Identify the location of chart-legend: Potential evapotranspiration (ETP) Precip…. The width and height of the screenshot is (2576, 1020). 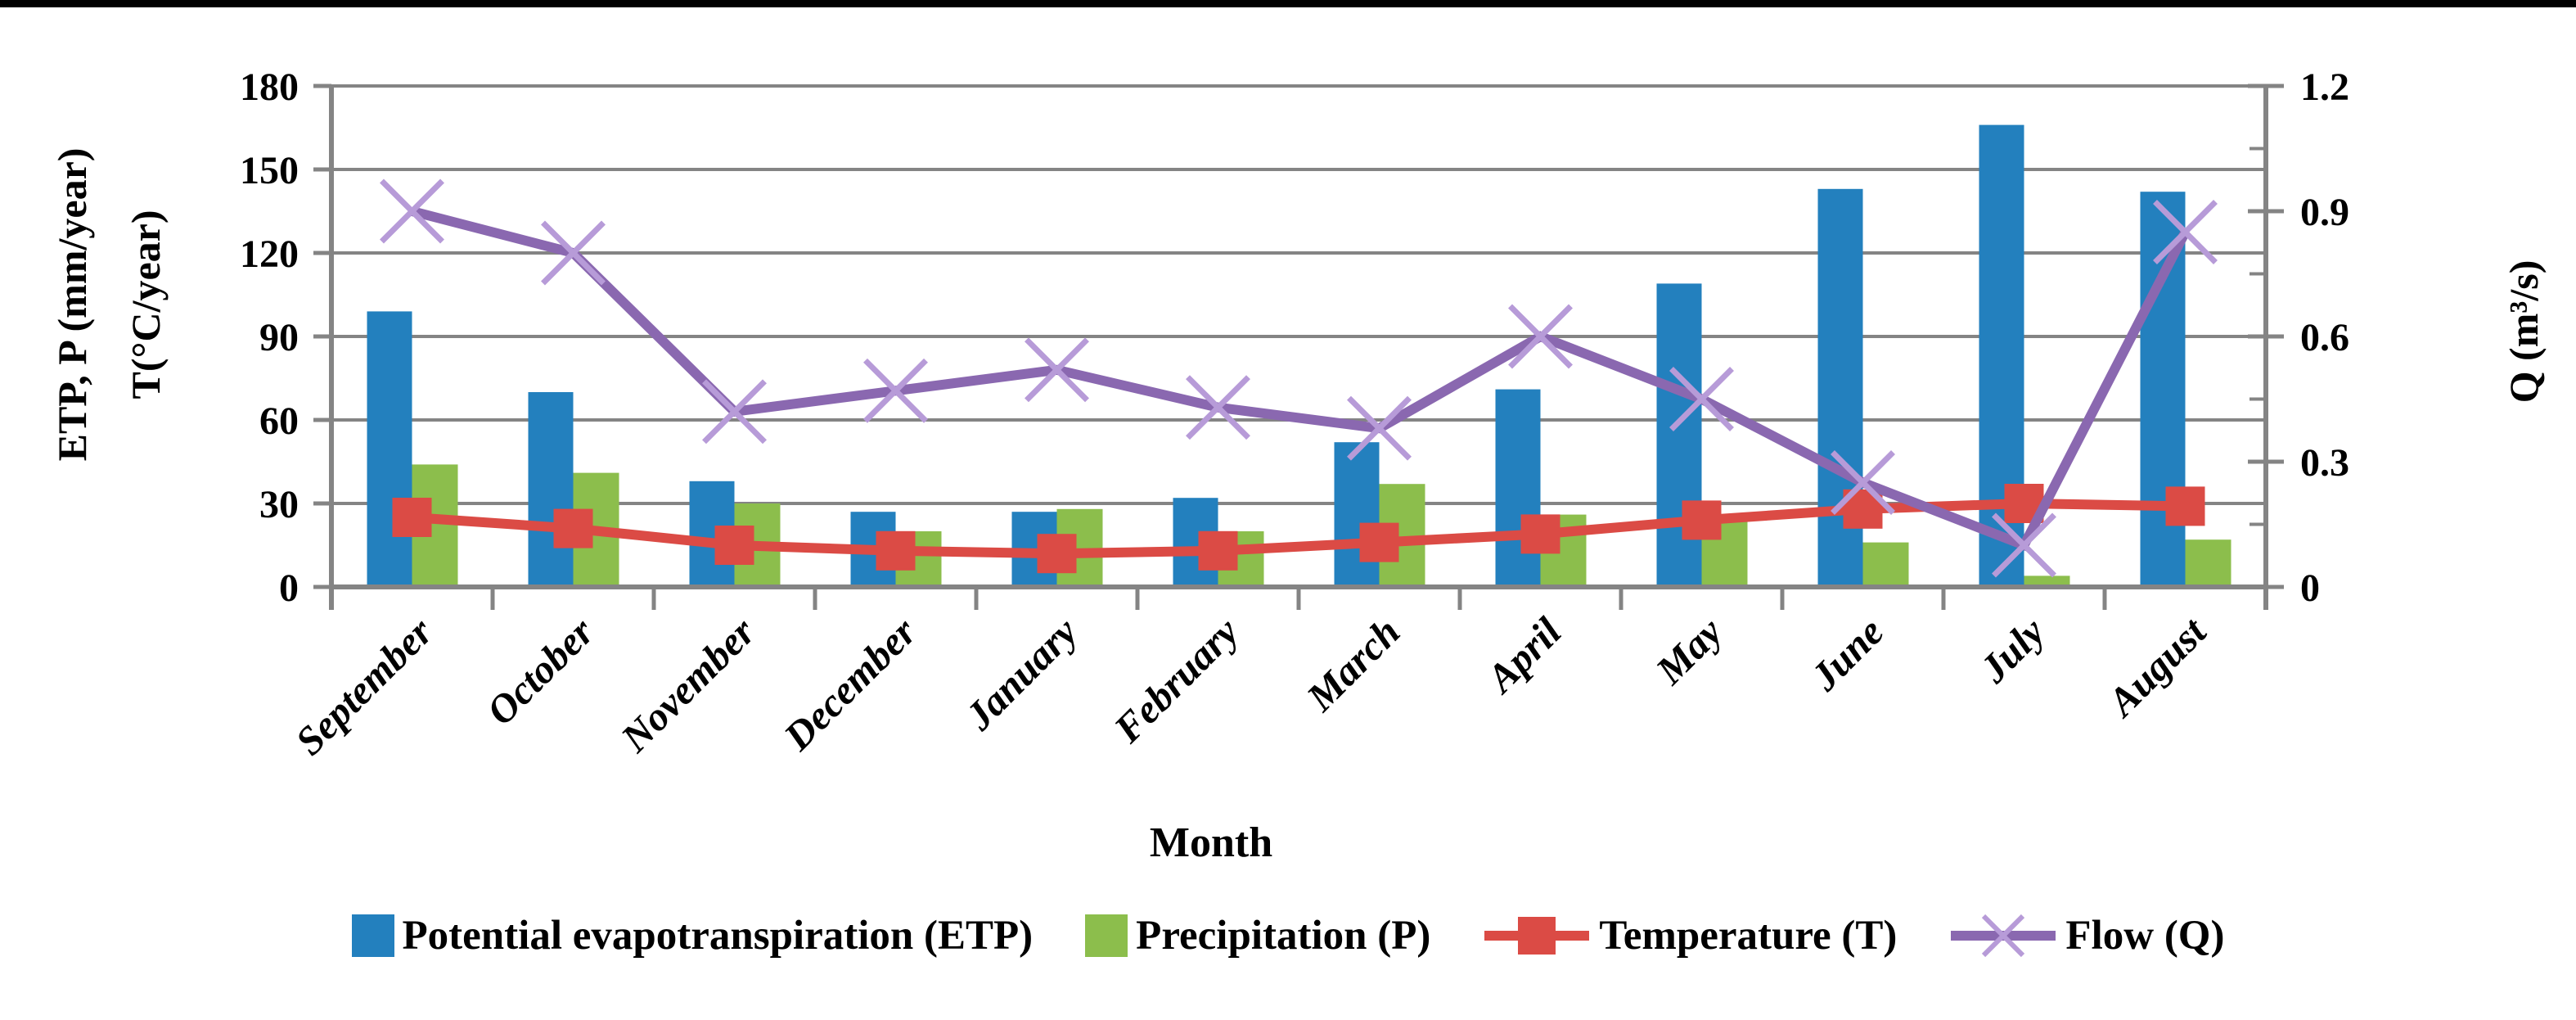
(1288, 936).